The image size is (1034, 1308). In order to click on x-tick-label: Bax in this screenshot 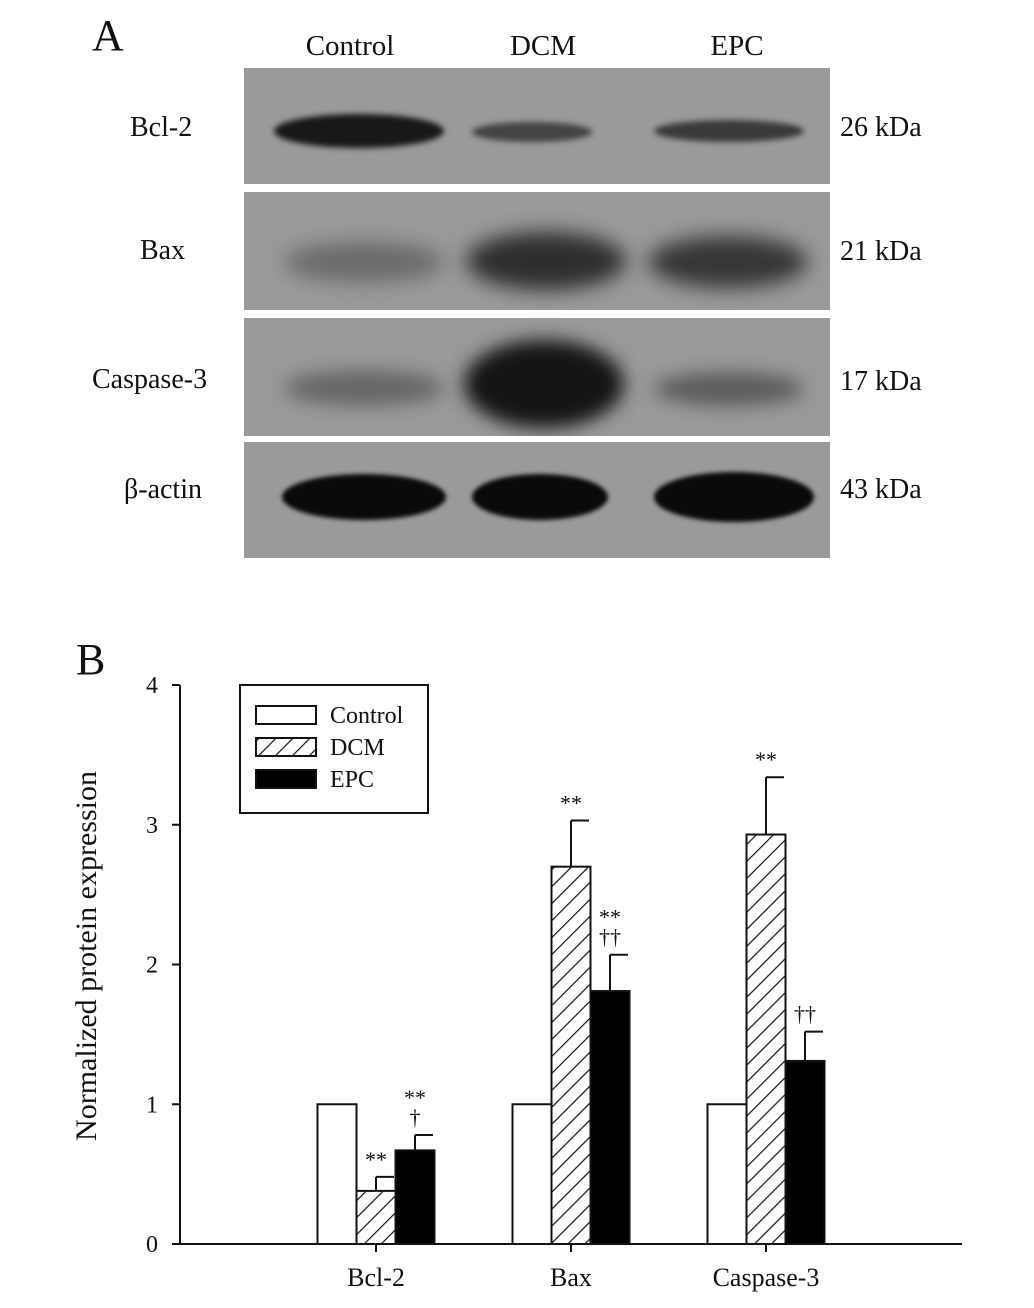, I will do `click(571, 1277)`.